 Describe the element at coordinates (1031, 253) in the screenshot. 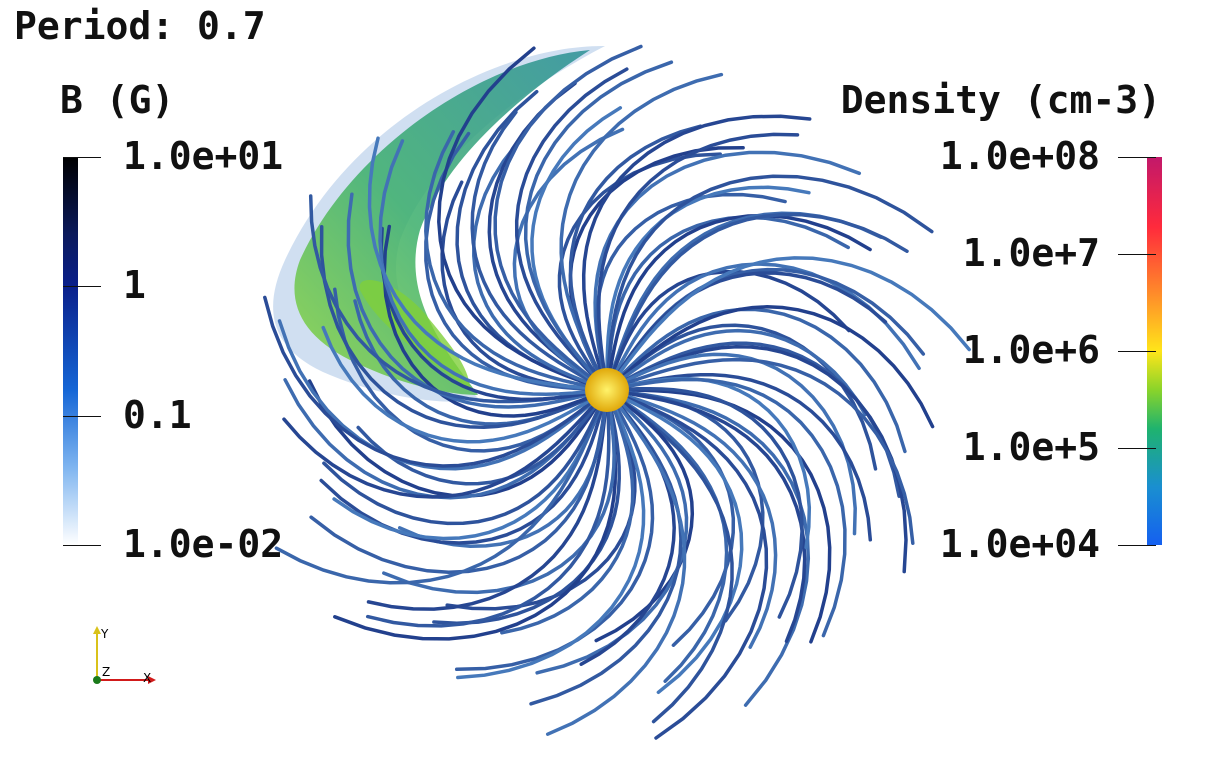

I see `density-tick-label: 1.0e+7` at that location.